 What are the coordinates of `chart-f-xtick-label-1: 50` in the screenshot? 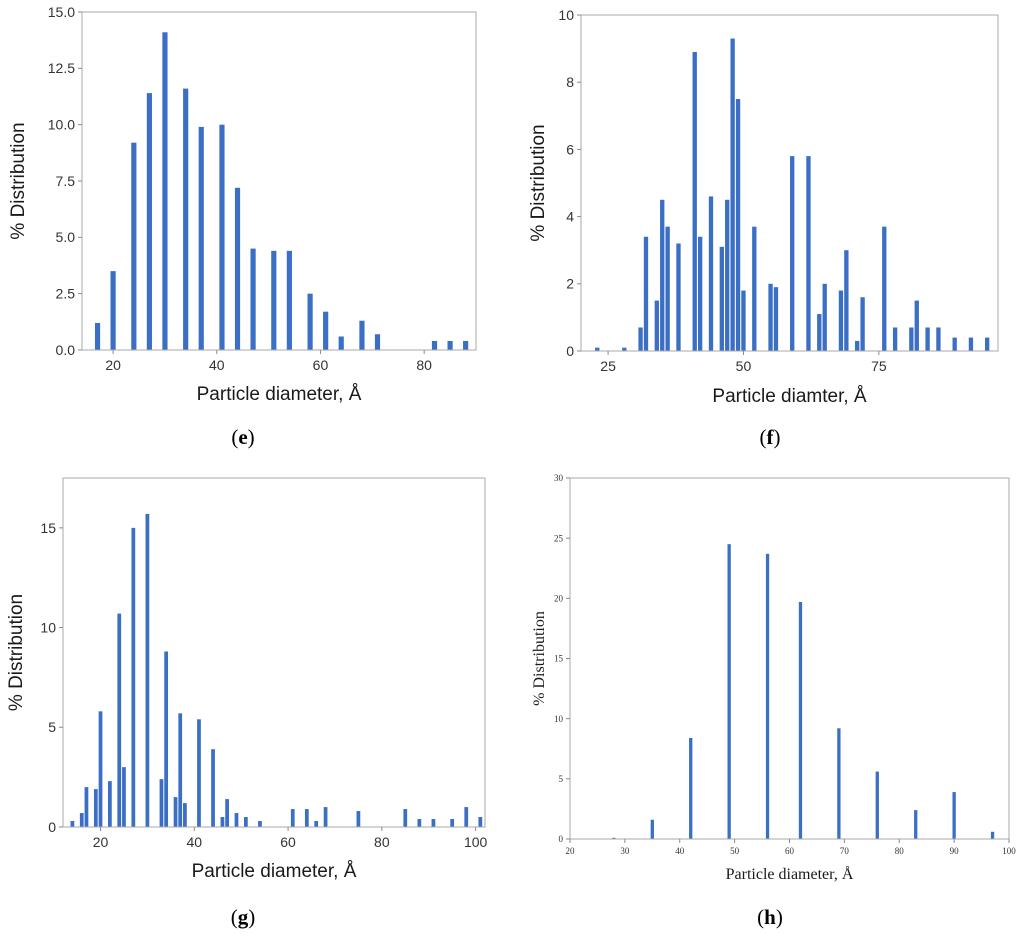 It's located at (744, 366).